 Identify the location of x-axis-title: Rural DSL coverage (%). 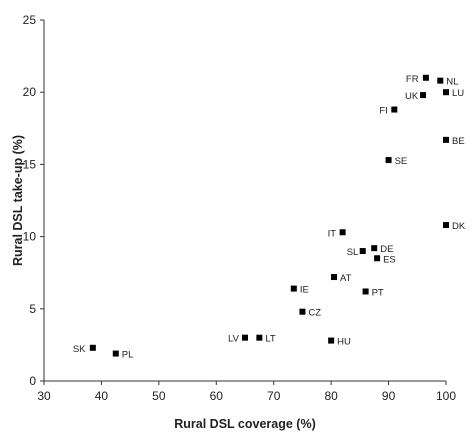
(244, 424).